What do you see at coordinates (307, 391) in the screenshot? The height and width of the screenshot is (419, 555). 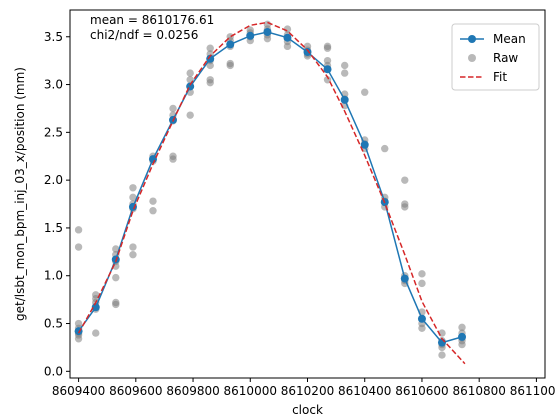 I see `x-tick-label: 8610200` at bounding box center [307, 391].